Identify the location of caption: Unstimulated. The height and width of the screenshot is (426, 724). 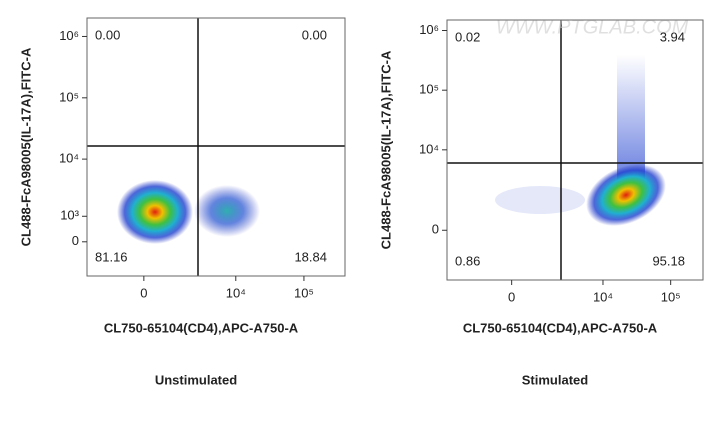
(196, 379).